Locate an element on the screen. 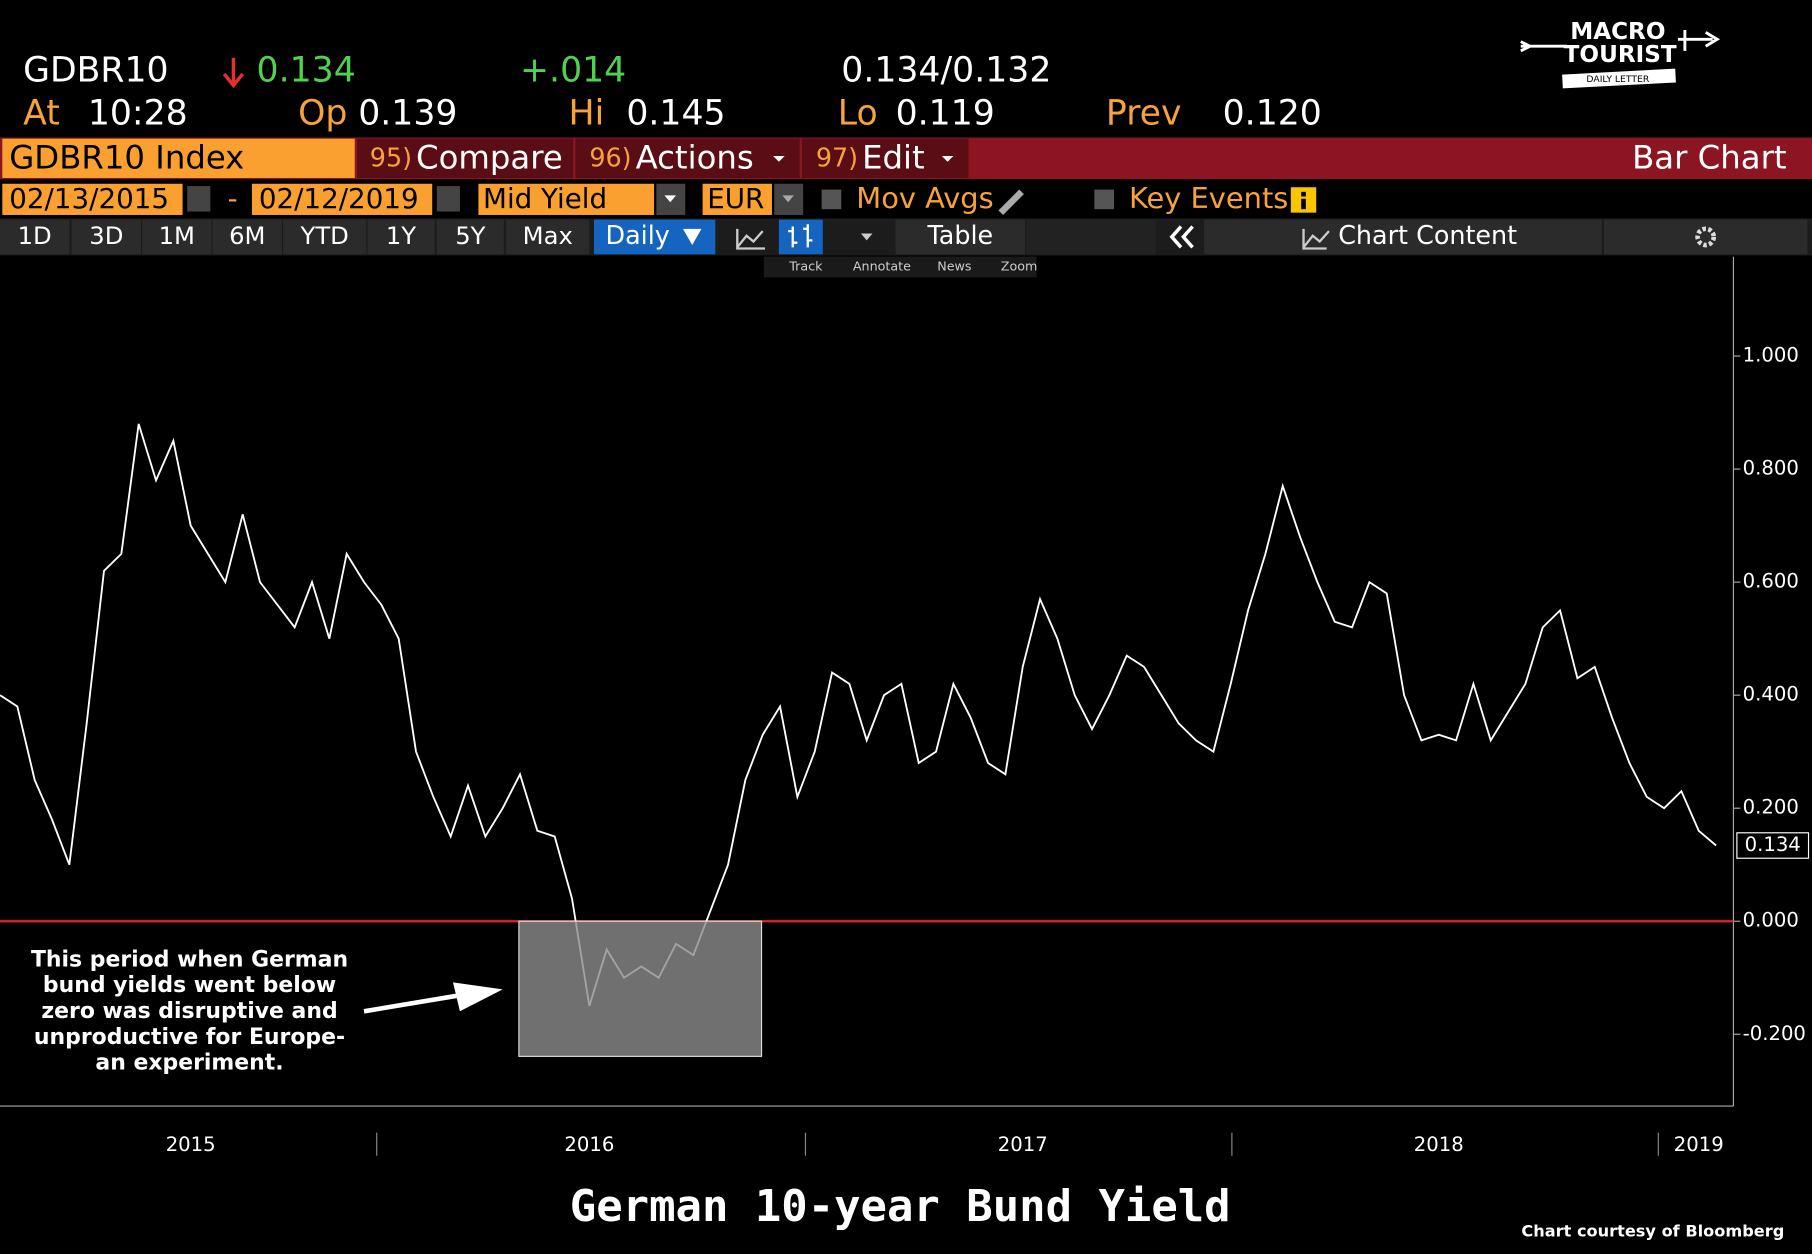 The height and width of the screenshot is (1254, 1812). annotation-line: This period when German is located at coordinates (189, 959).